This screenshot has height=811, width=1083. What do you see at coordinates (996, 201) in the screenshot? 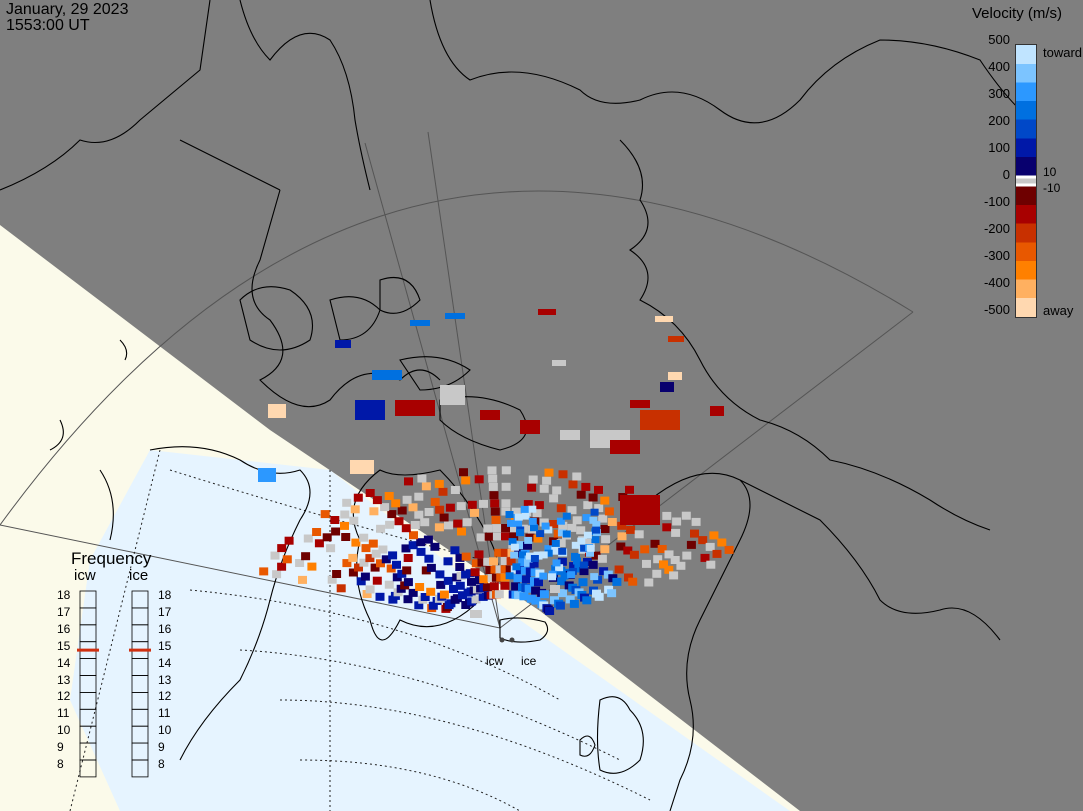
I see `cb-tick-m100: -100` at bounding box center [996, 201].